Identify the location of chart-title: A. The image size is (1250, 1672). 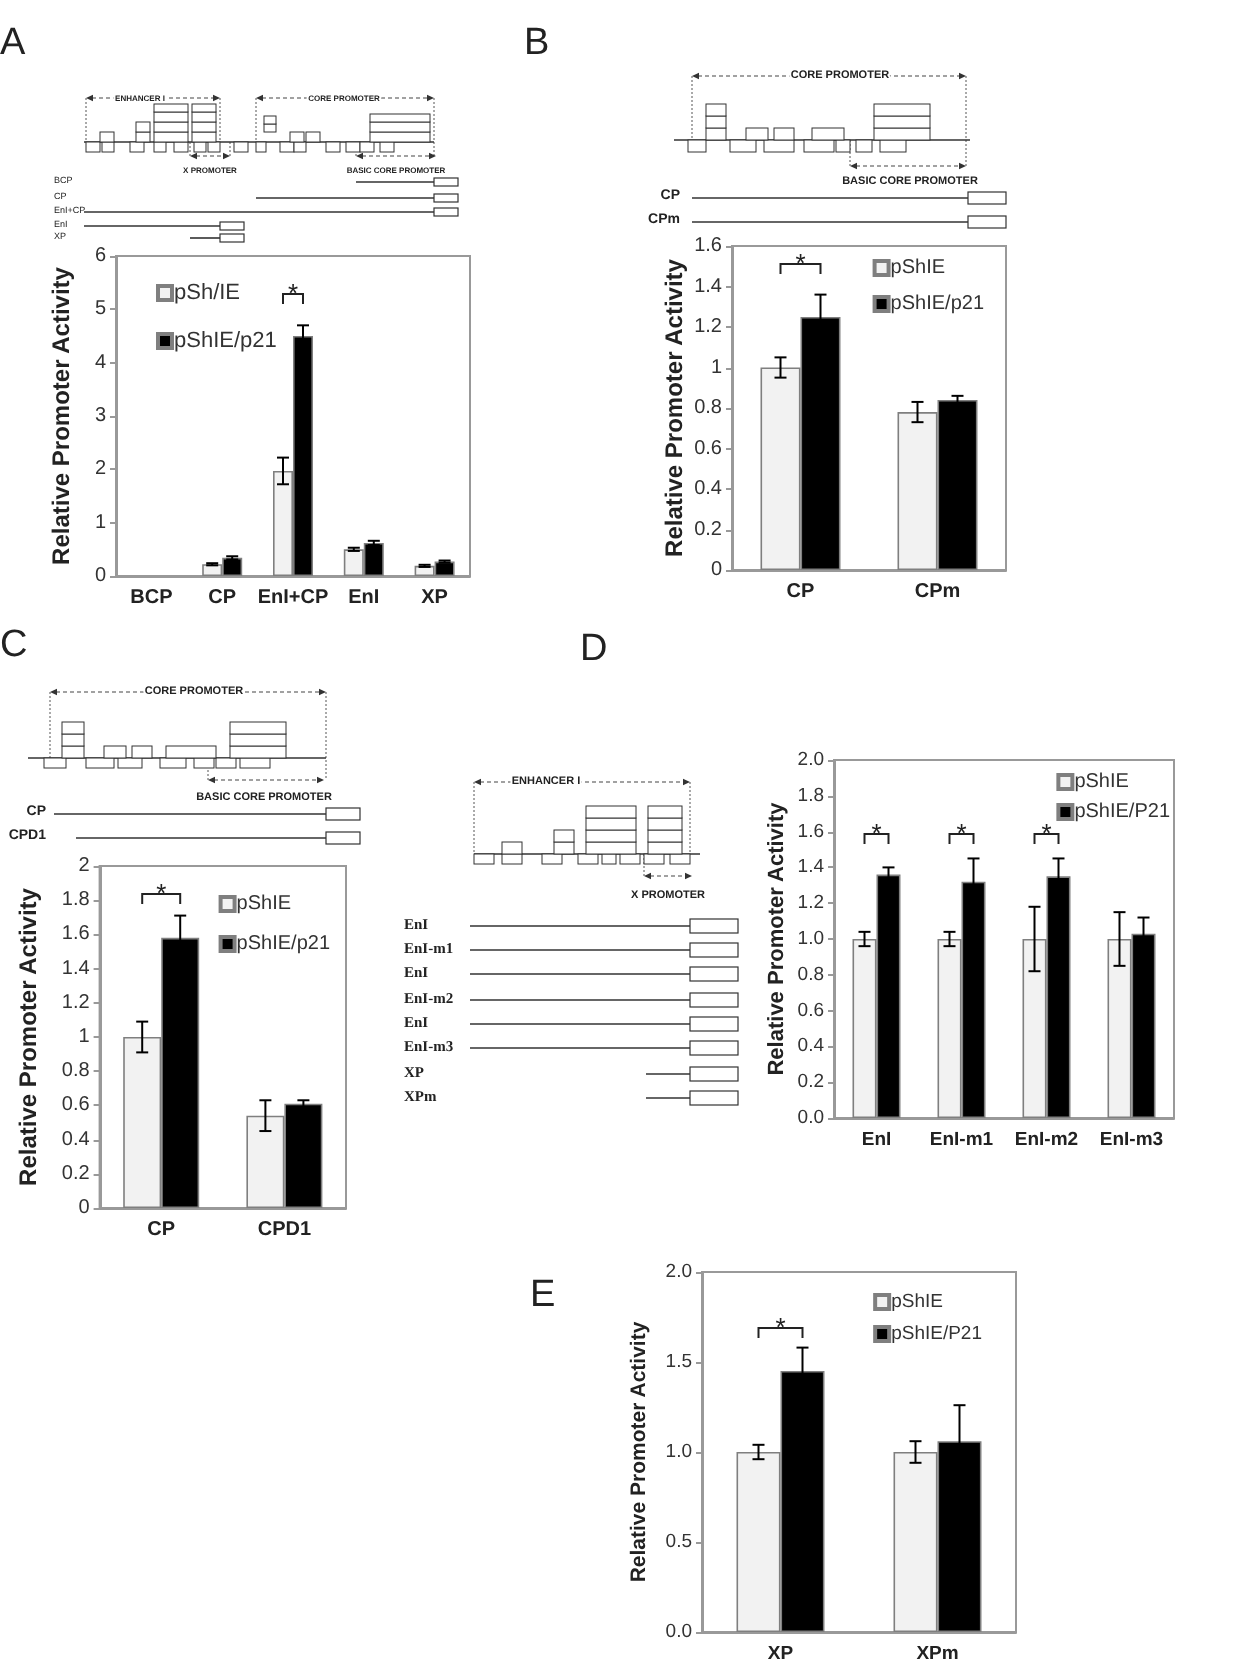
(13, 43).